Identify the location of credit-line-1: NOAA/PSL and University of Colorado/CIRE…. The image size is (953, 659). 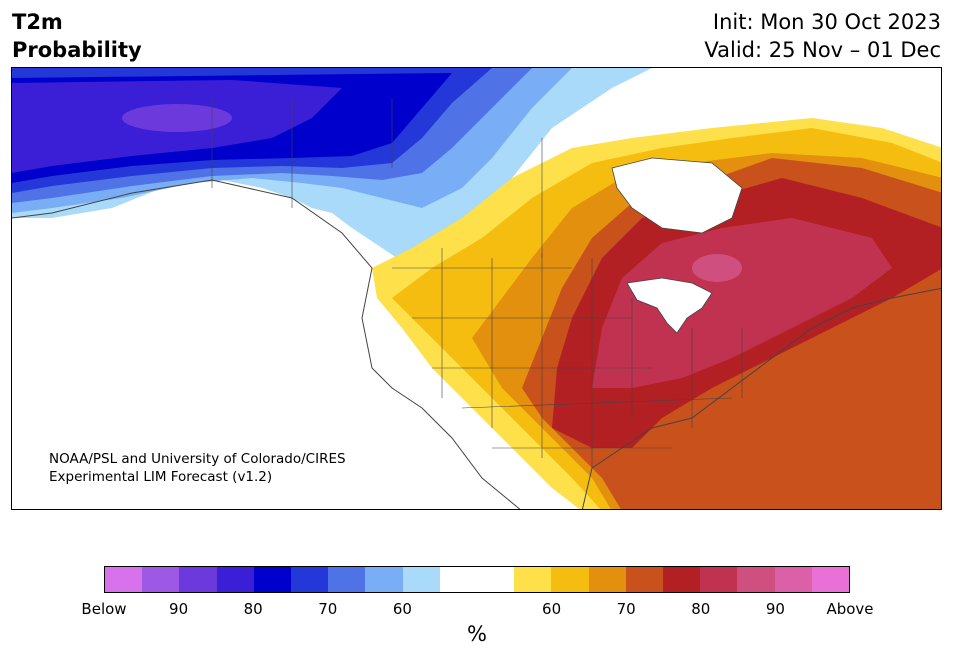
(197, 459).